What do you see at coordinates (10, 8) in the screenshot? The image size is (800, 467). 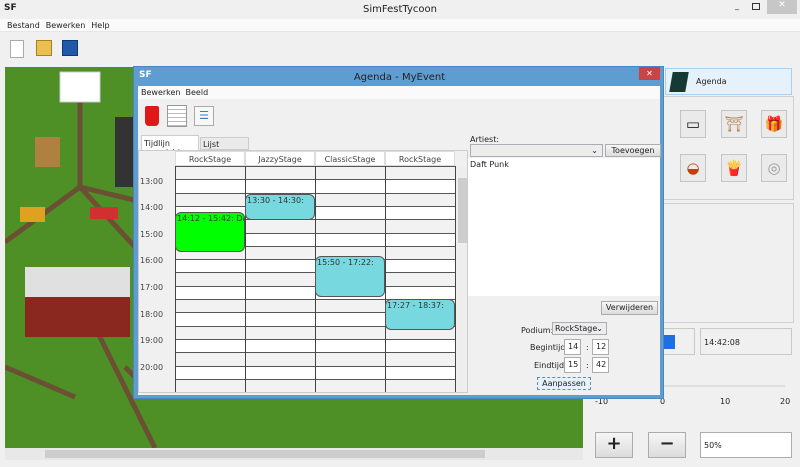 I see `app-logo: SF` at bounding box center [10, 8].